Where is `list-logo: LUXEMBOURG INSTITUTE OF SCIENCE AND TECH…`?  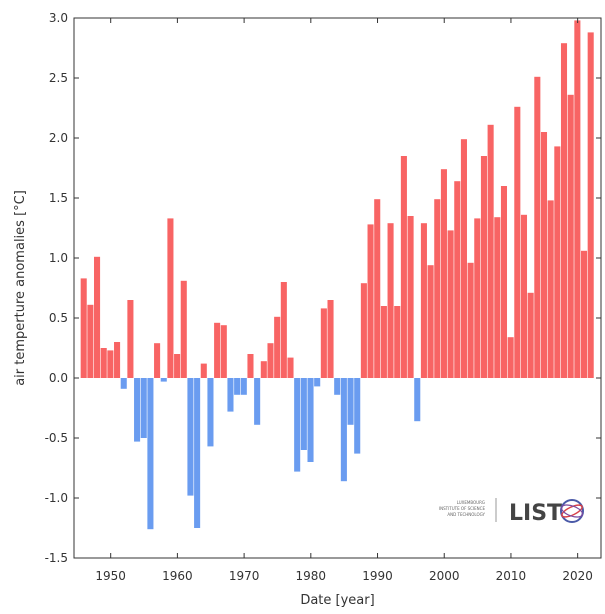 list-logo: LUXEMBOURG INSTITUTE OF SCIENCE AND TECH… is located at coordinates (511, 512).